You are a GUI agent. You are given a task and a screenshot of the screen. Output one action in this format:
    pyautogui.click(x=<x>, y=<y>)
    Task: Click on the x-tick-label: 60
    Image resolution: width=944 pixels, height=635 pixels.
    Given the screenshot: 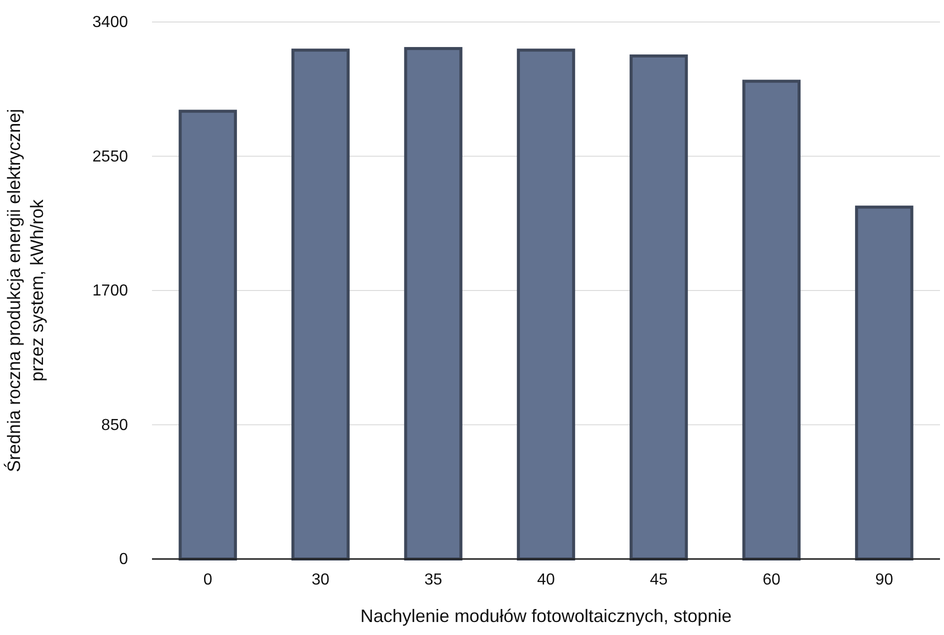 What is the action you would take?
    pyautogui.click(x=771, y=579)
    